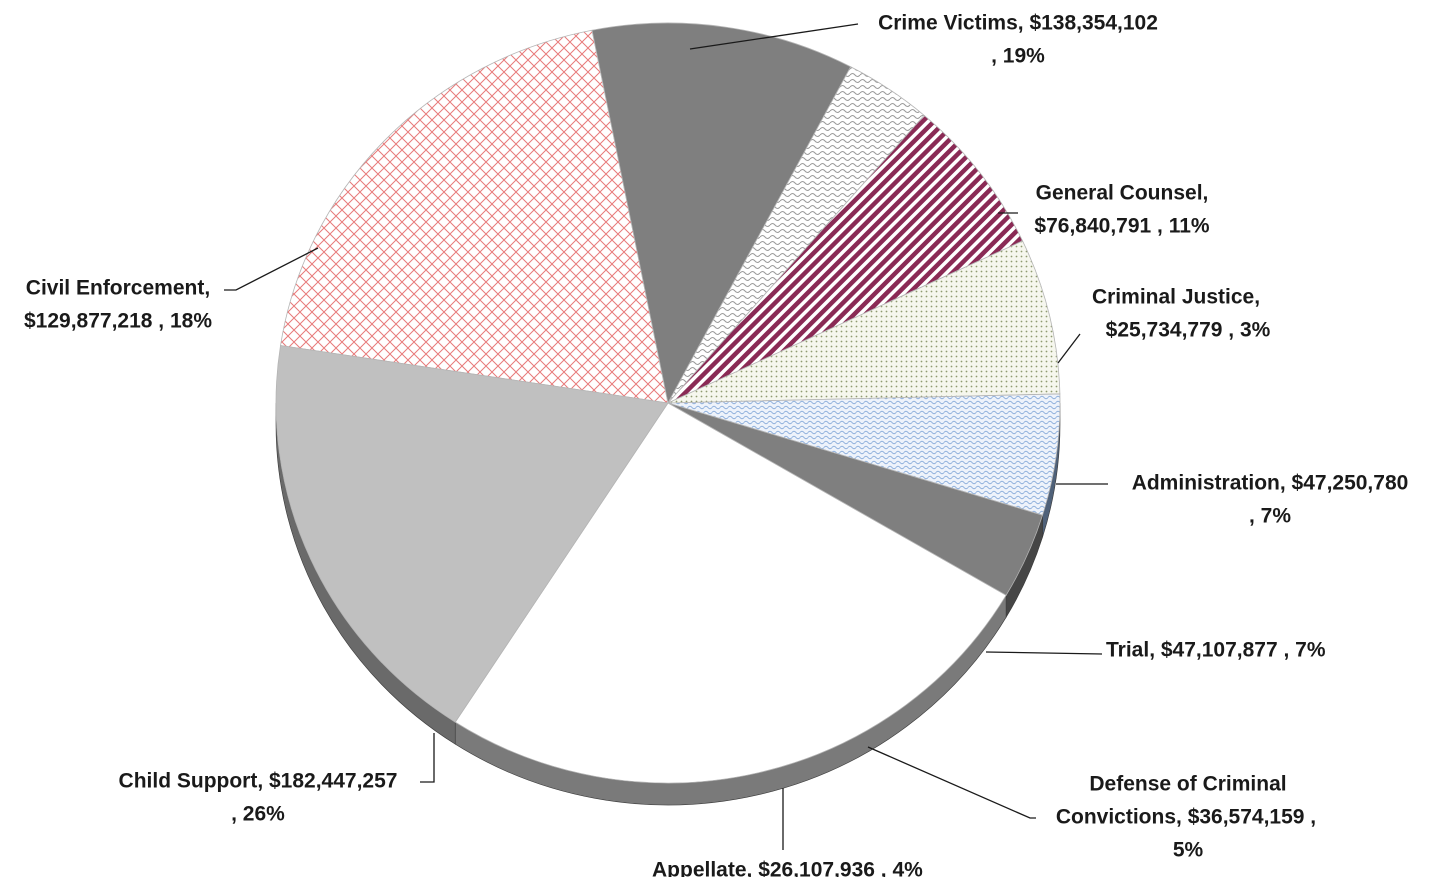  I want to click on data-label-4-line-0: Trial, $47,107,877 , 7%, so click(1216, 650).